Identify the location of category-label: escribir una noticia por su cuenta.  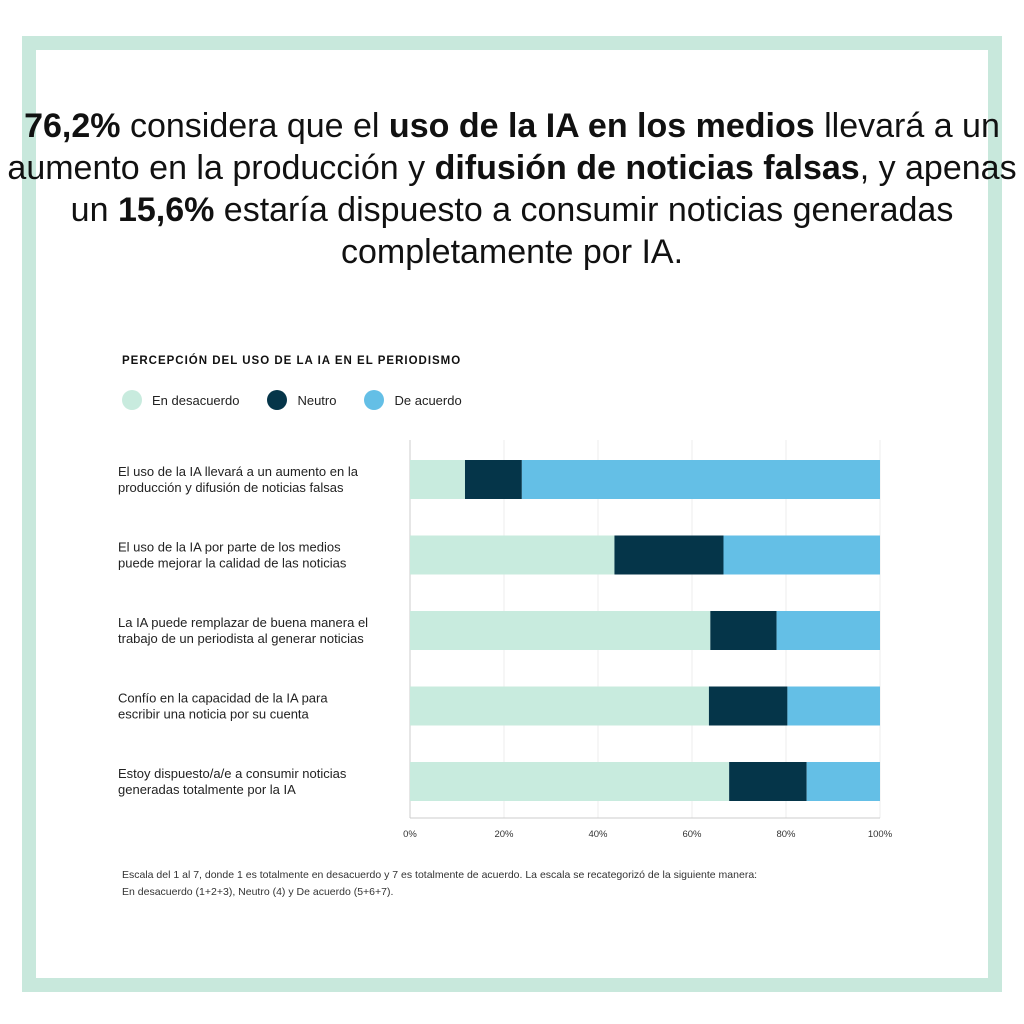
(214, 714).